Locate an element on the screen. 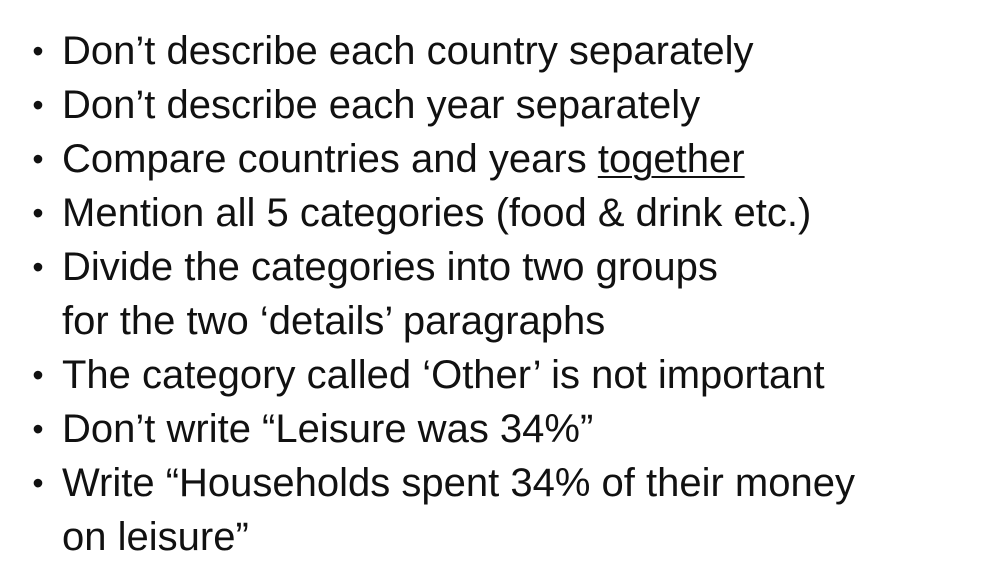 The image size is (1002, 576). underlined-word: together is located at coordinates (671, 159).